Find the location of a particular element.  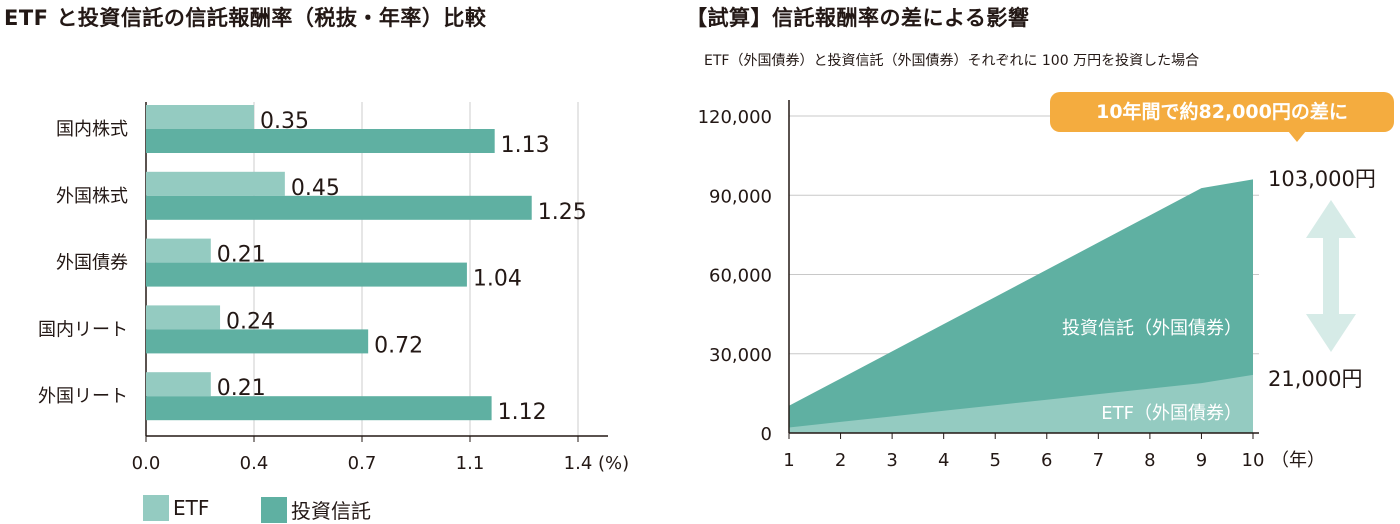

bar-x-unit: (%) is located at coordinates (613, 463).